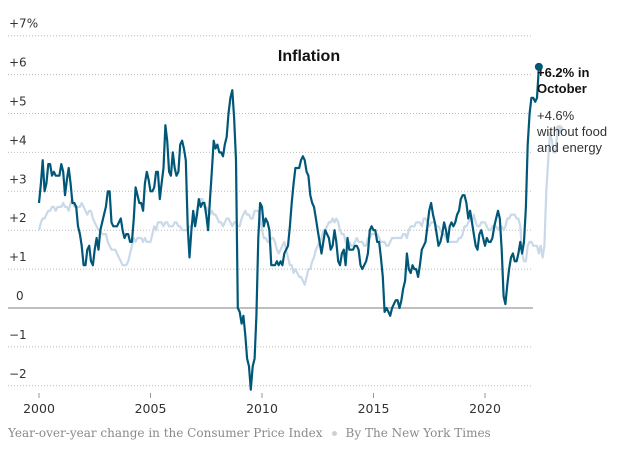  Describe the element at coordinates (571, 131) in the screenshot. I see `core-annotation-line2: without food` at that location.